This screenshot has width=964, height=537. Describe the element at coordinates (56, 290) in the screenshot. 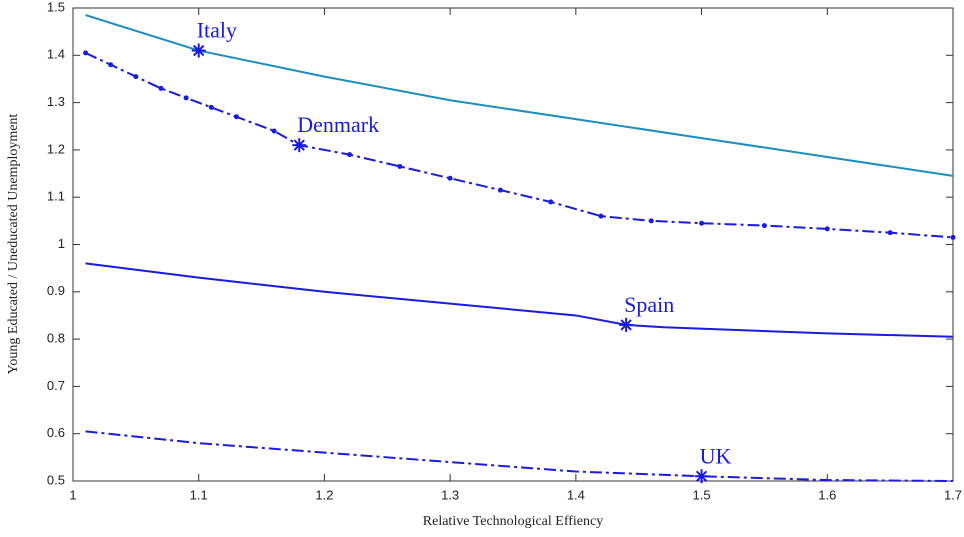

I see `y-tick-label: 0.9` at that location.